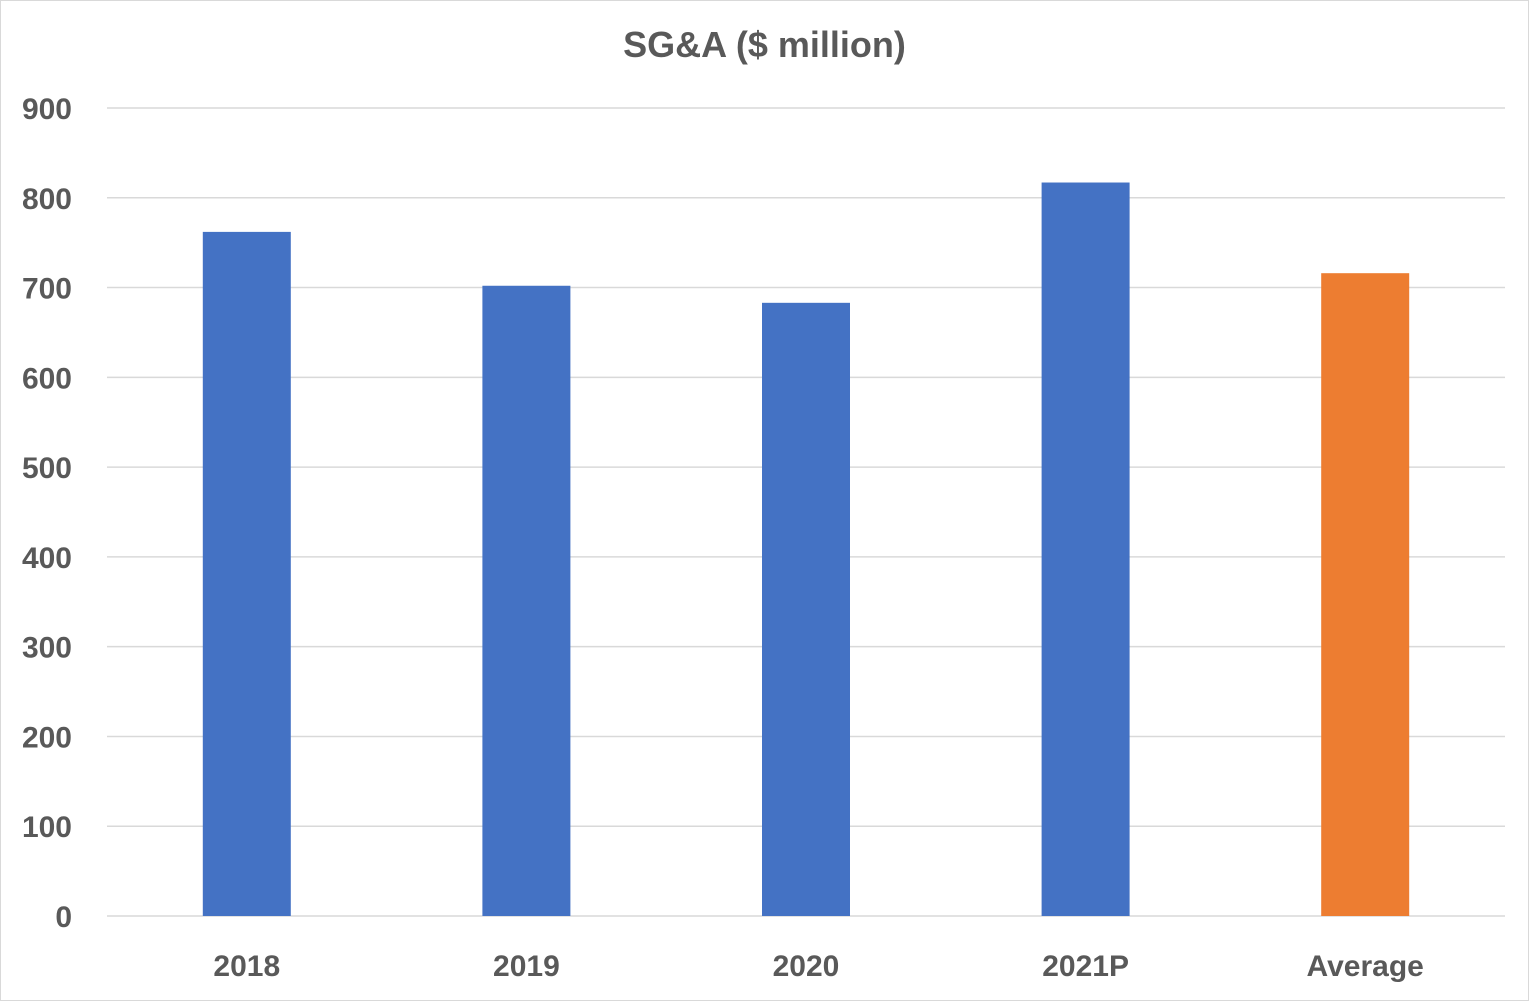 This screenshot has height=1001, width=1529. Describe the element at coordinates (63, 917) in the screenshot. I see `y-tick-label: 0` at that location.